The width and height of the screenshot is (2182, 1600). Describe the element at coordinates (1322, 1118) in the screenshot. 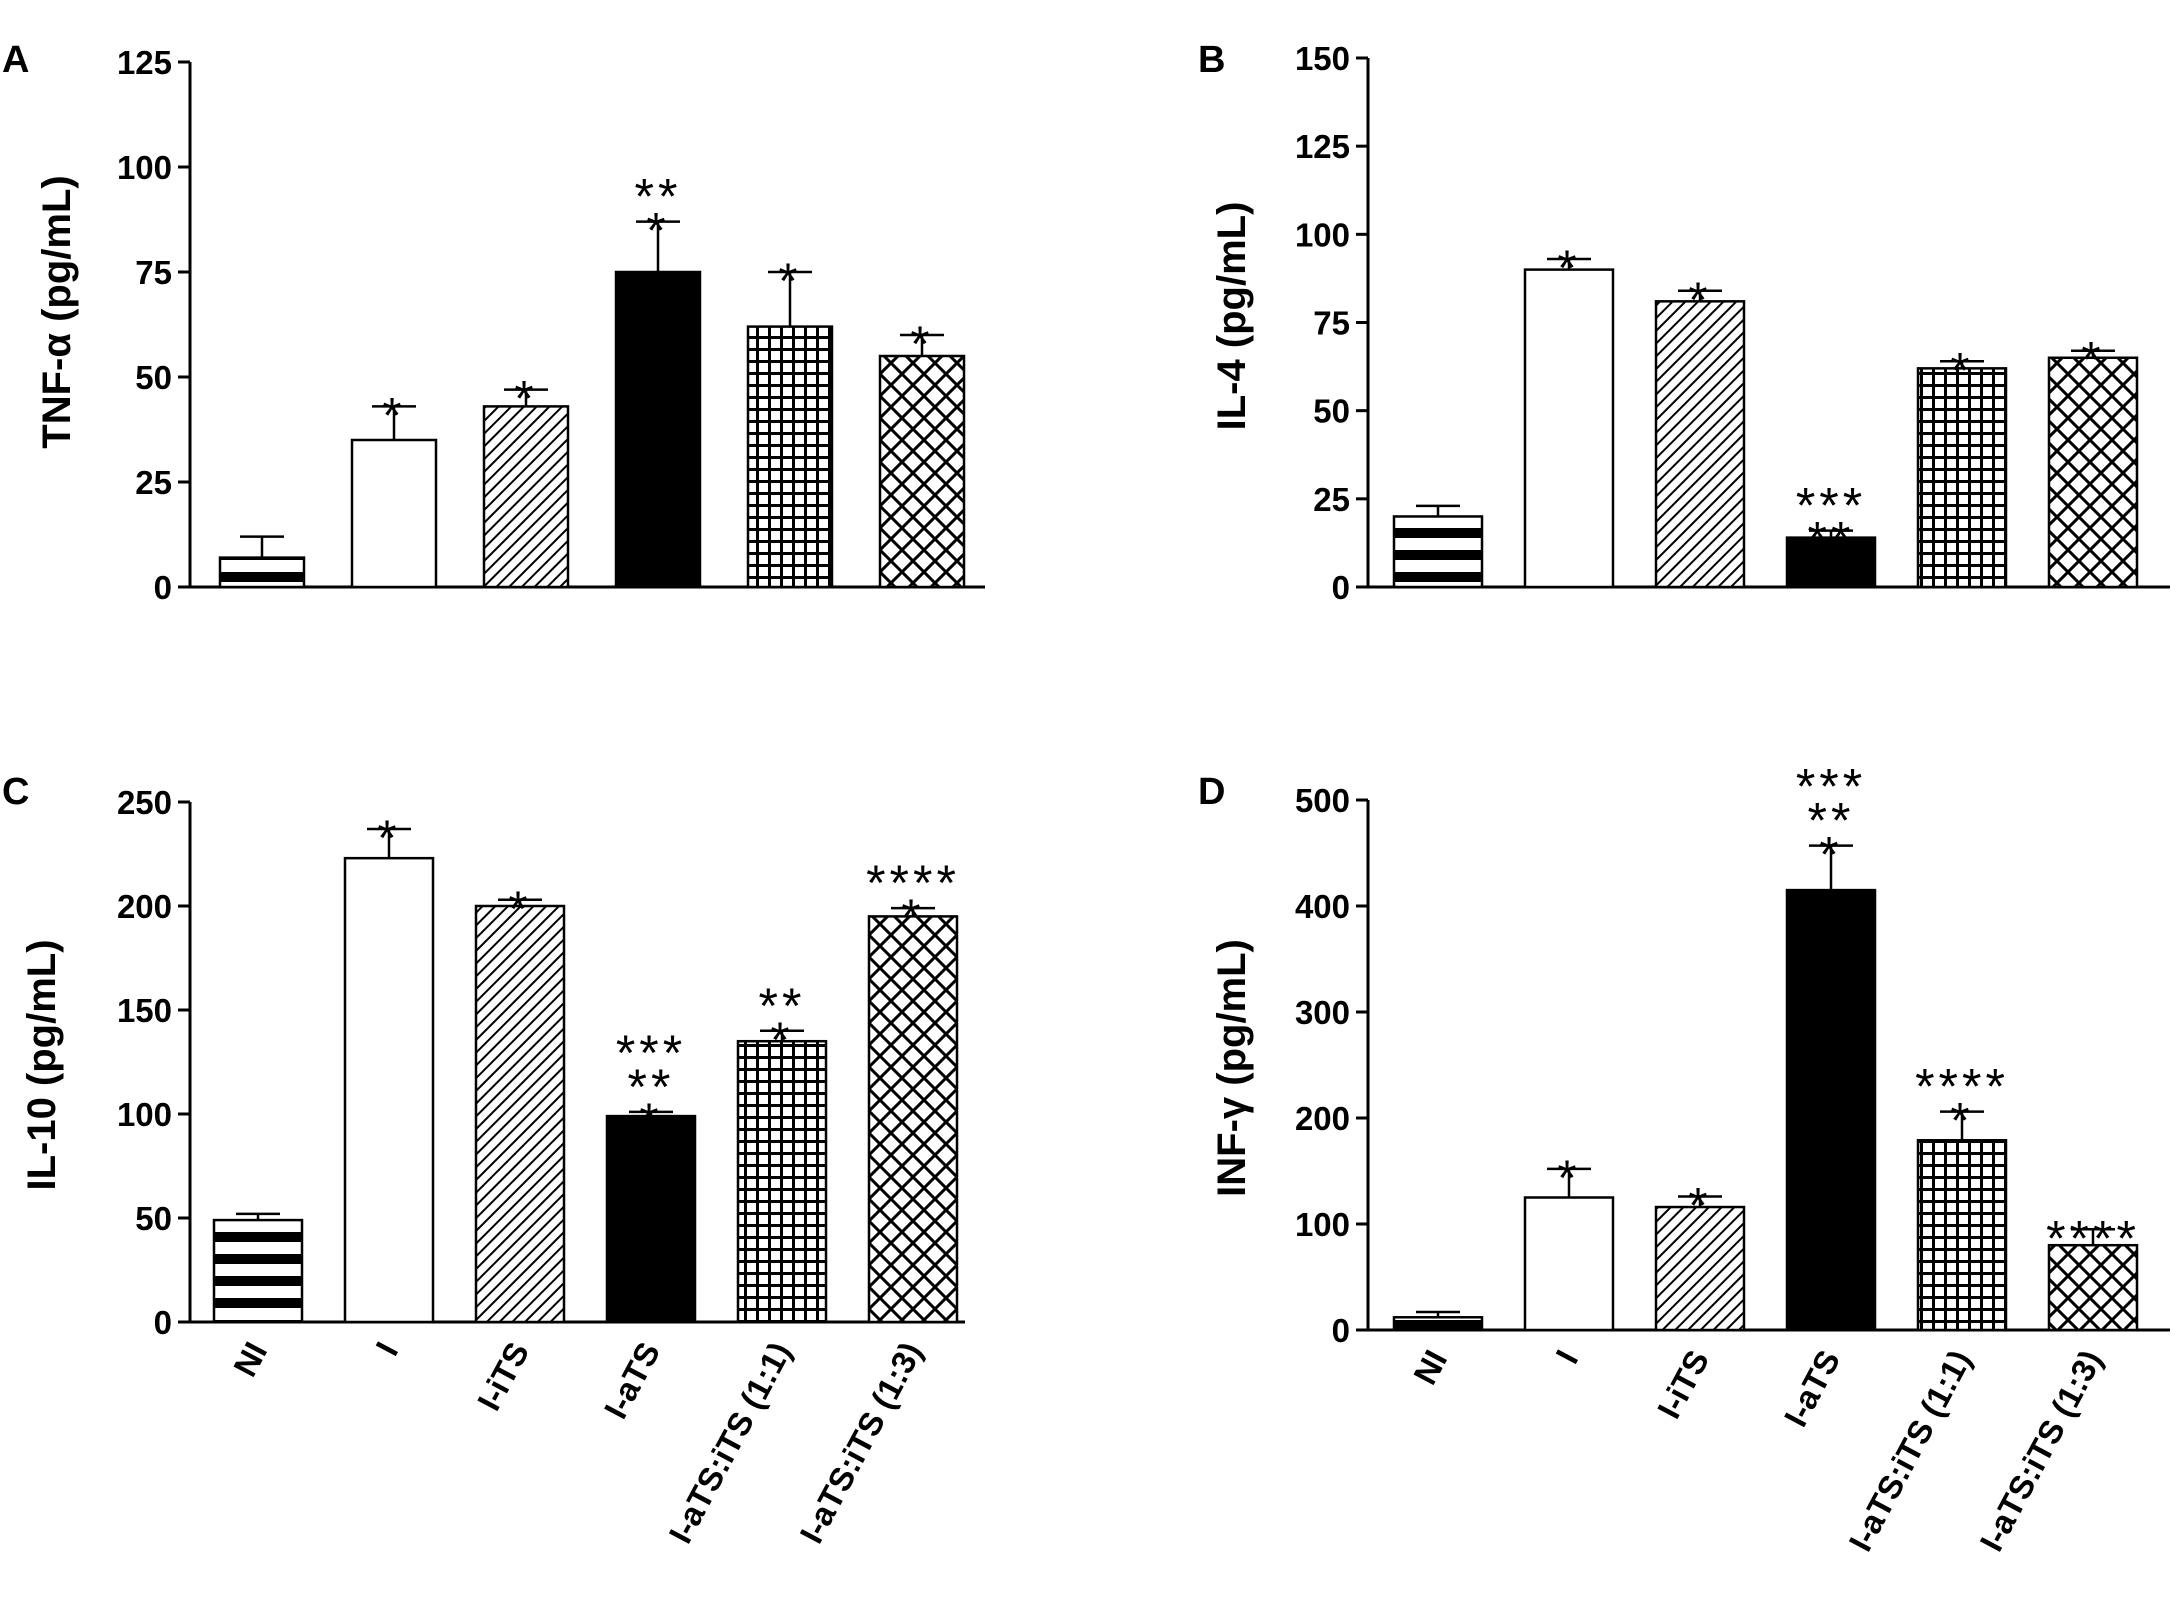

I see `y-tick-label: 200` at that location.